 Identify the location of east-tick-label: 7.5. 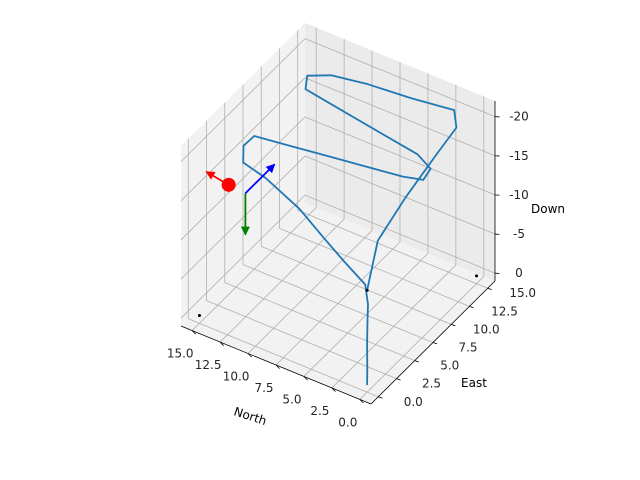
(467, 348).